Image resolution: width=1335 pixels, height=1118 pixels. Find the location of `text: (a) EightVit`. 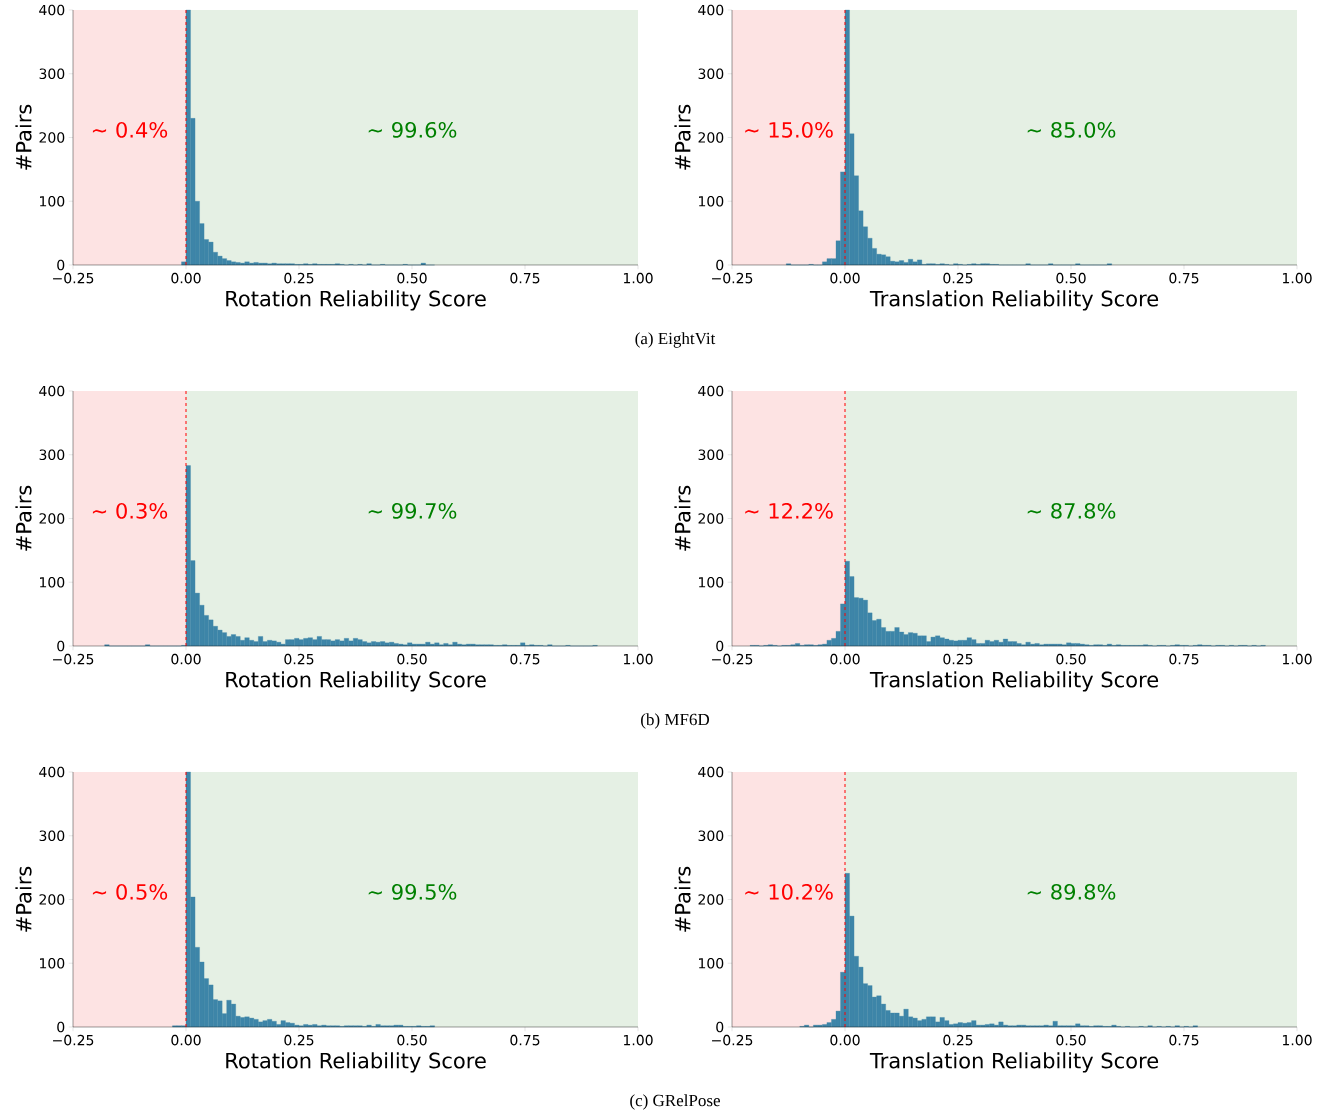

text: (a) EightVit is located at coordinates (675, 340).